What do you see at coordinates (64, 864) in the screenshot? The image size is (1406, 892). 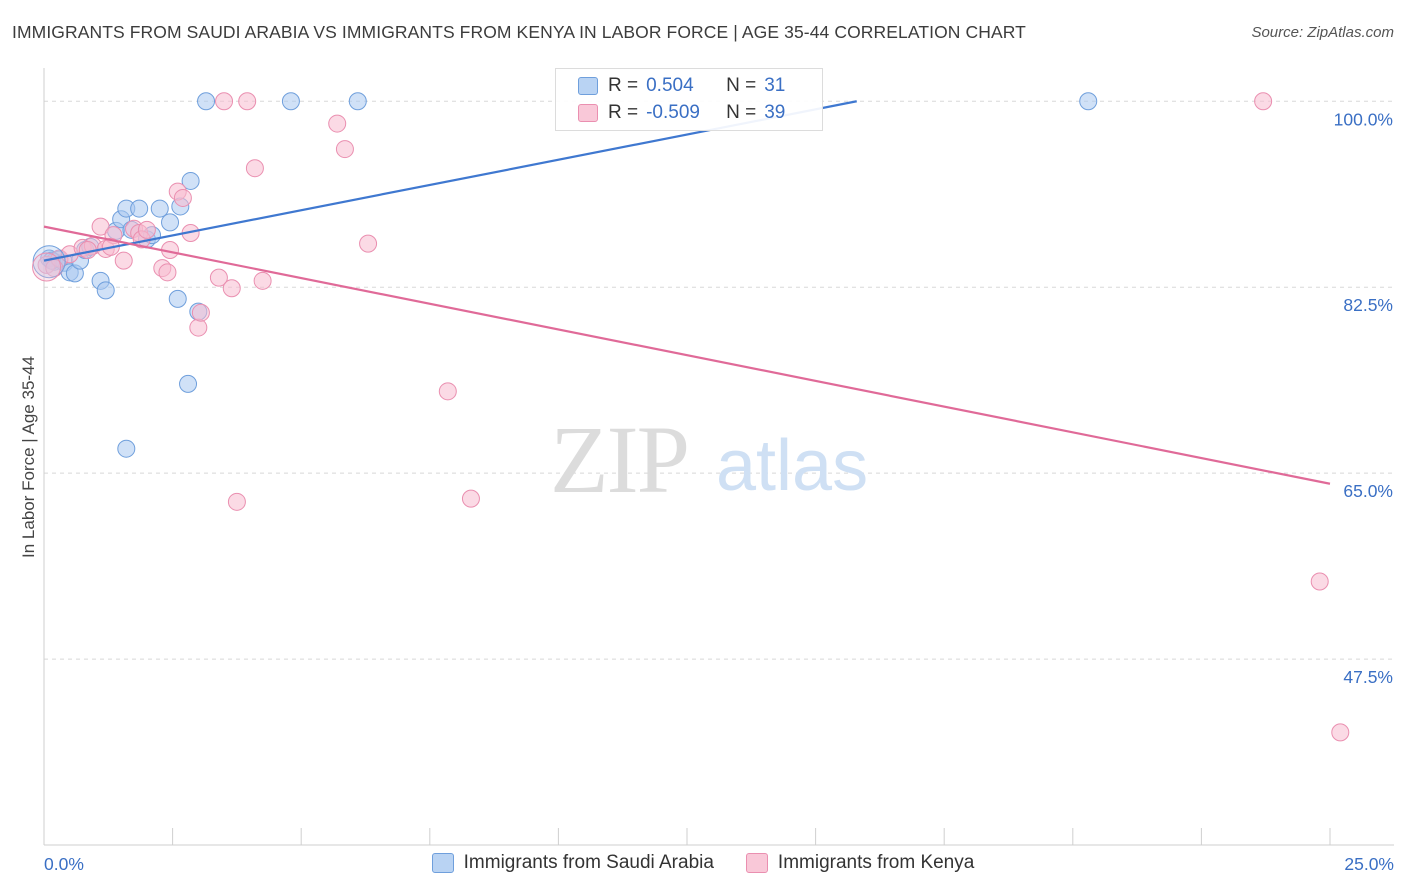 I see `x-tick-label-left: 0.0%` at bounding box center [64, 864].